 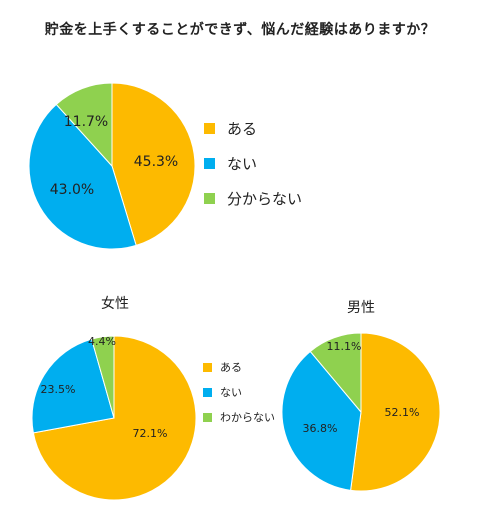 I want to click on main-legend-item-1: ない, so click(x=230, y=163).